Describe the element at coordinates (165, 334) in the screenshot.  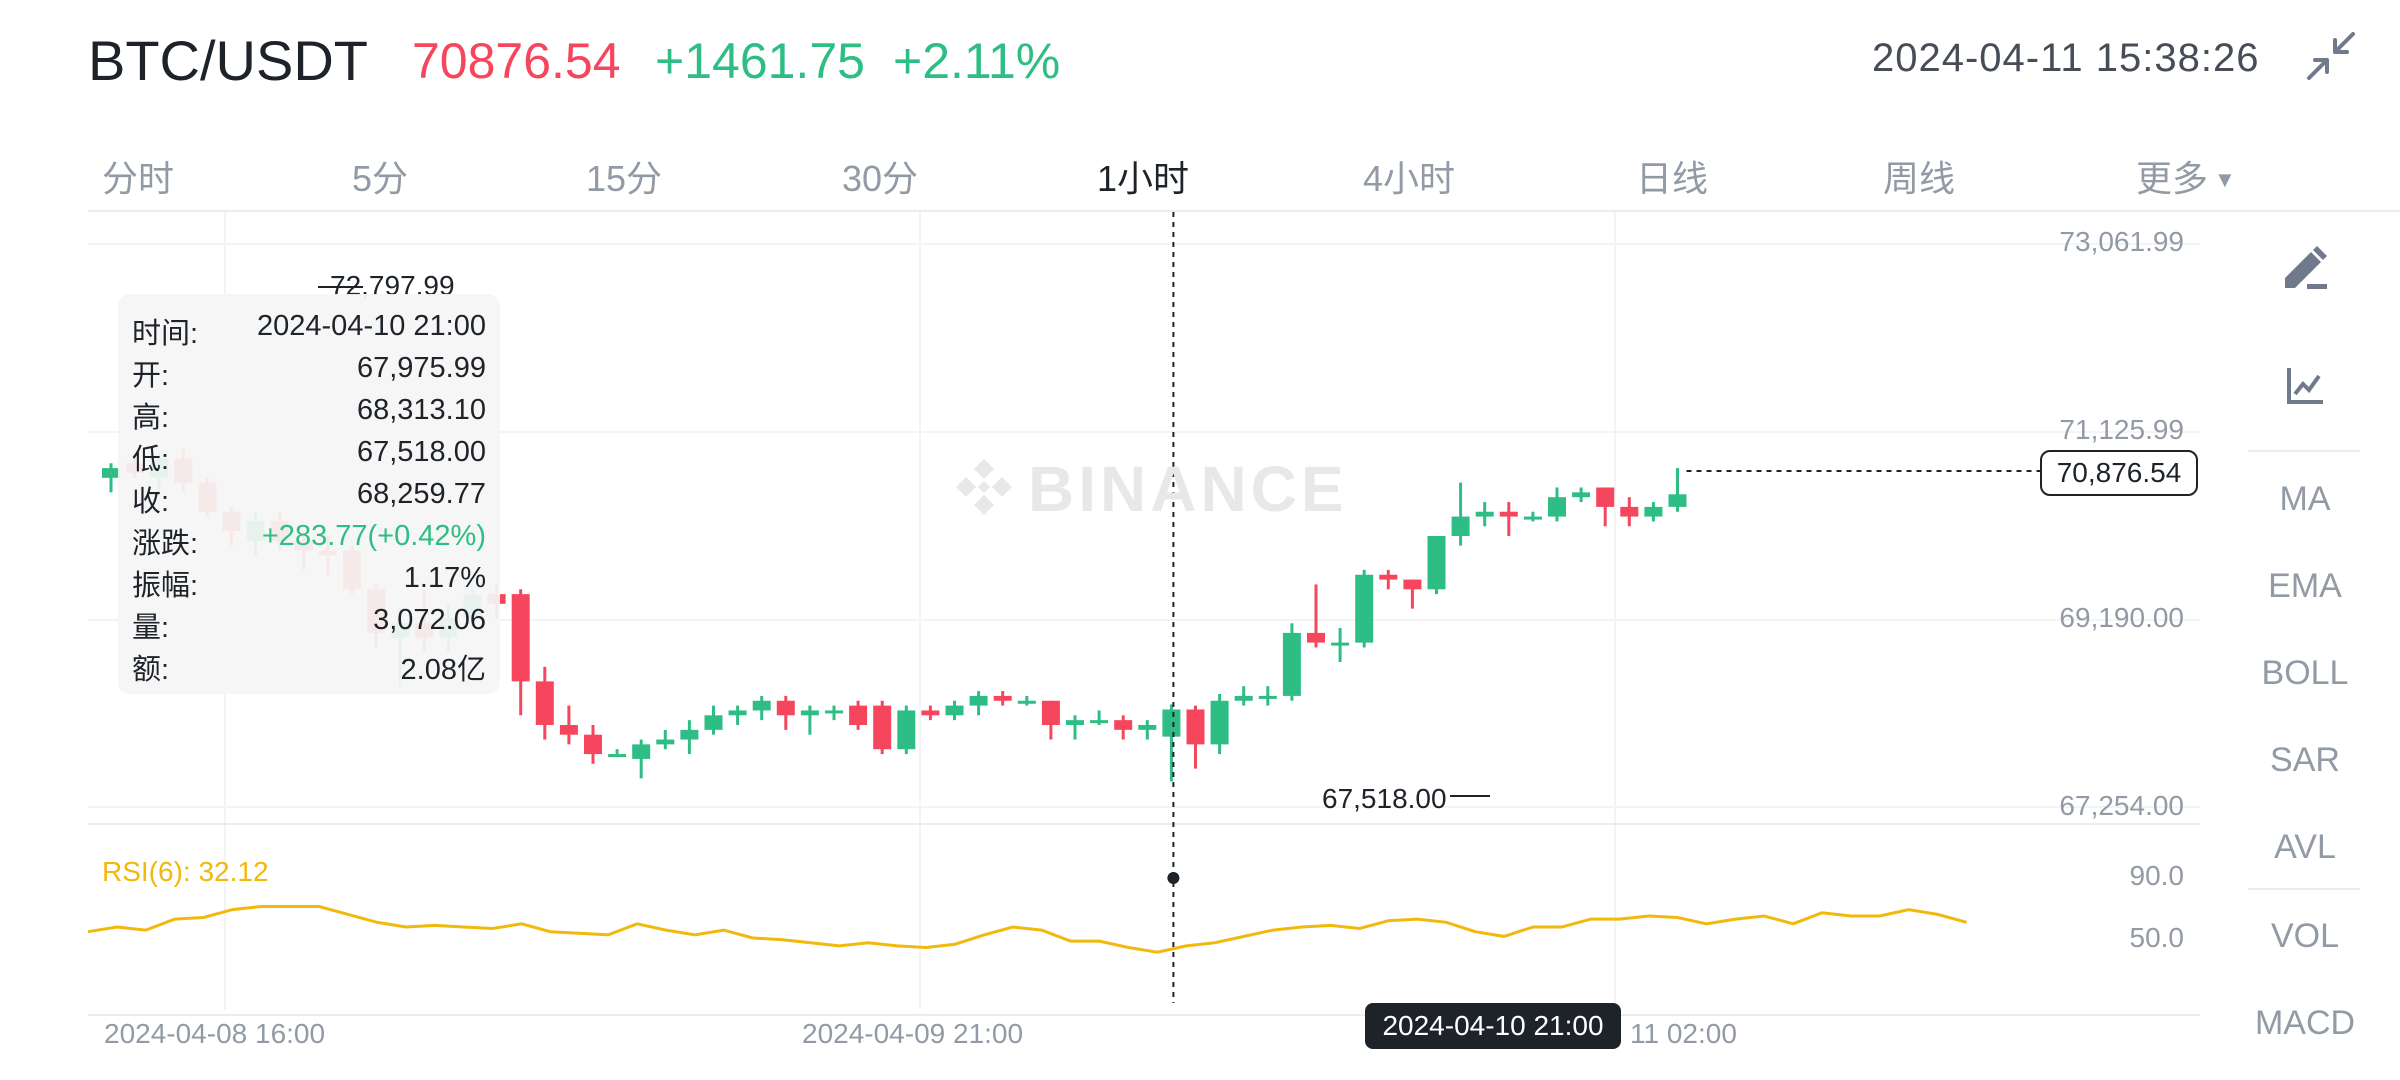
I see `tooltip-key: 时间:` at that location.